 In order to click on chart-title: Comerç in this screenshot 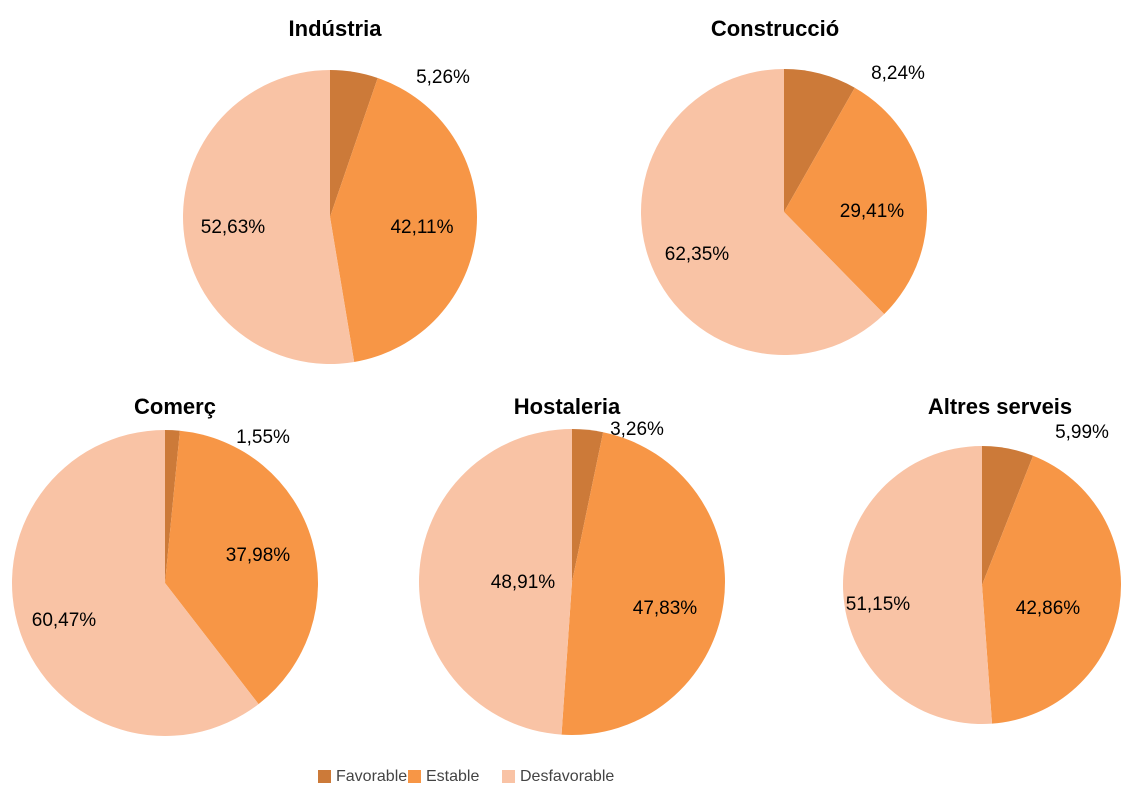, I will do `click(175, 406)`.